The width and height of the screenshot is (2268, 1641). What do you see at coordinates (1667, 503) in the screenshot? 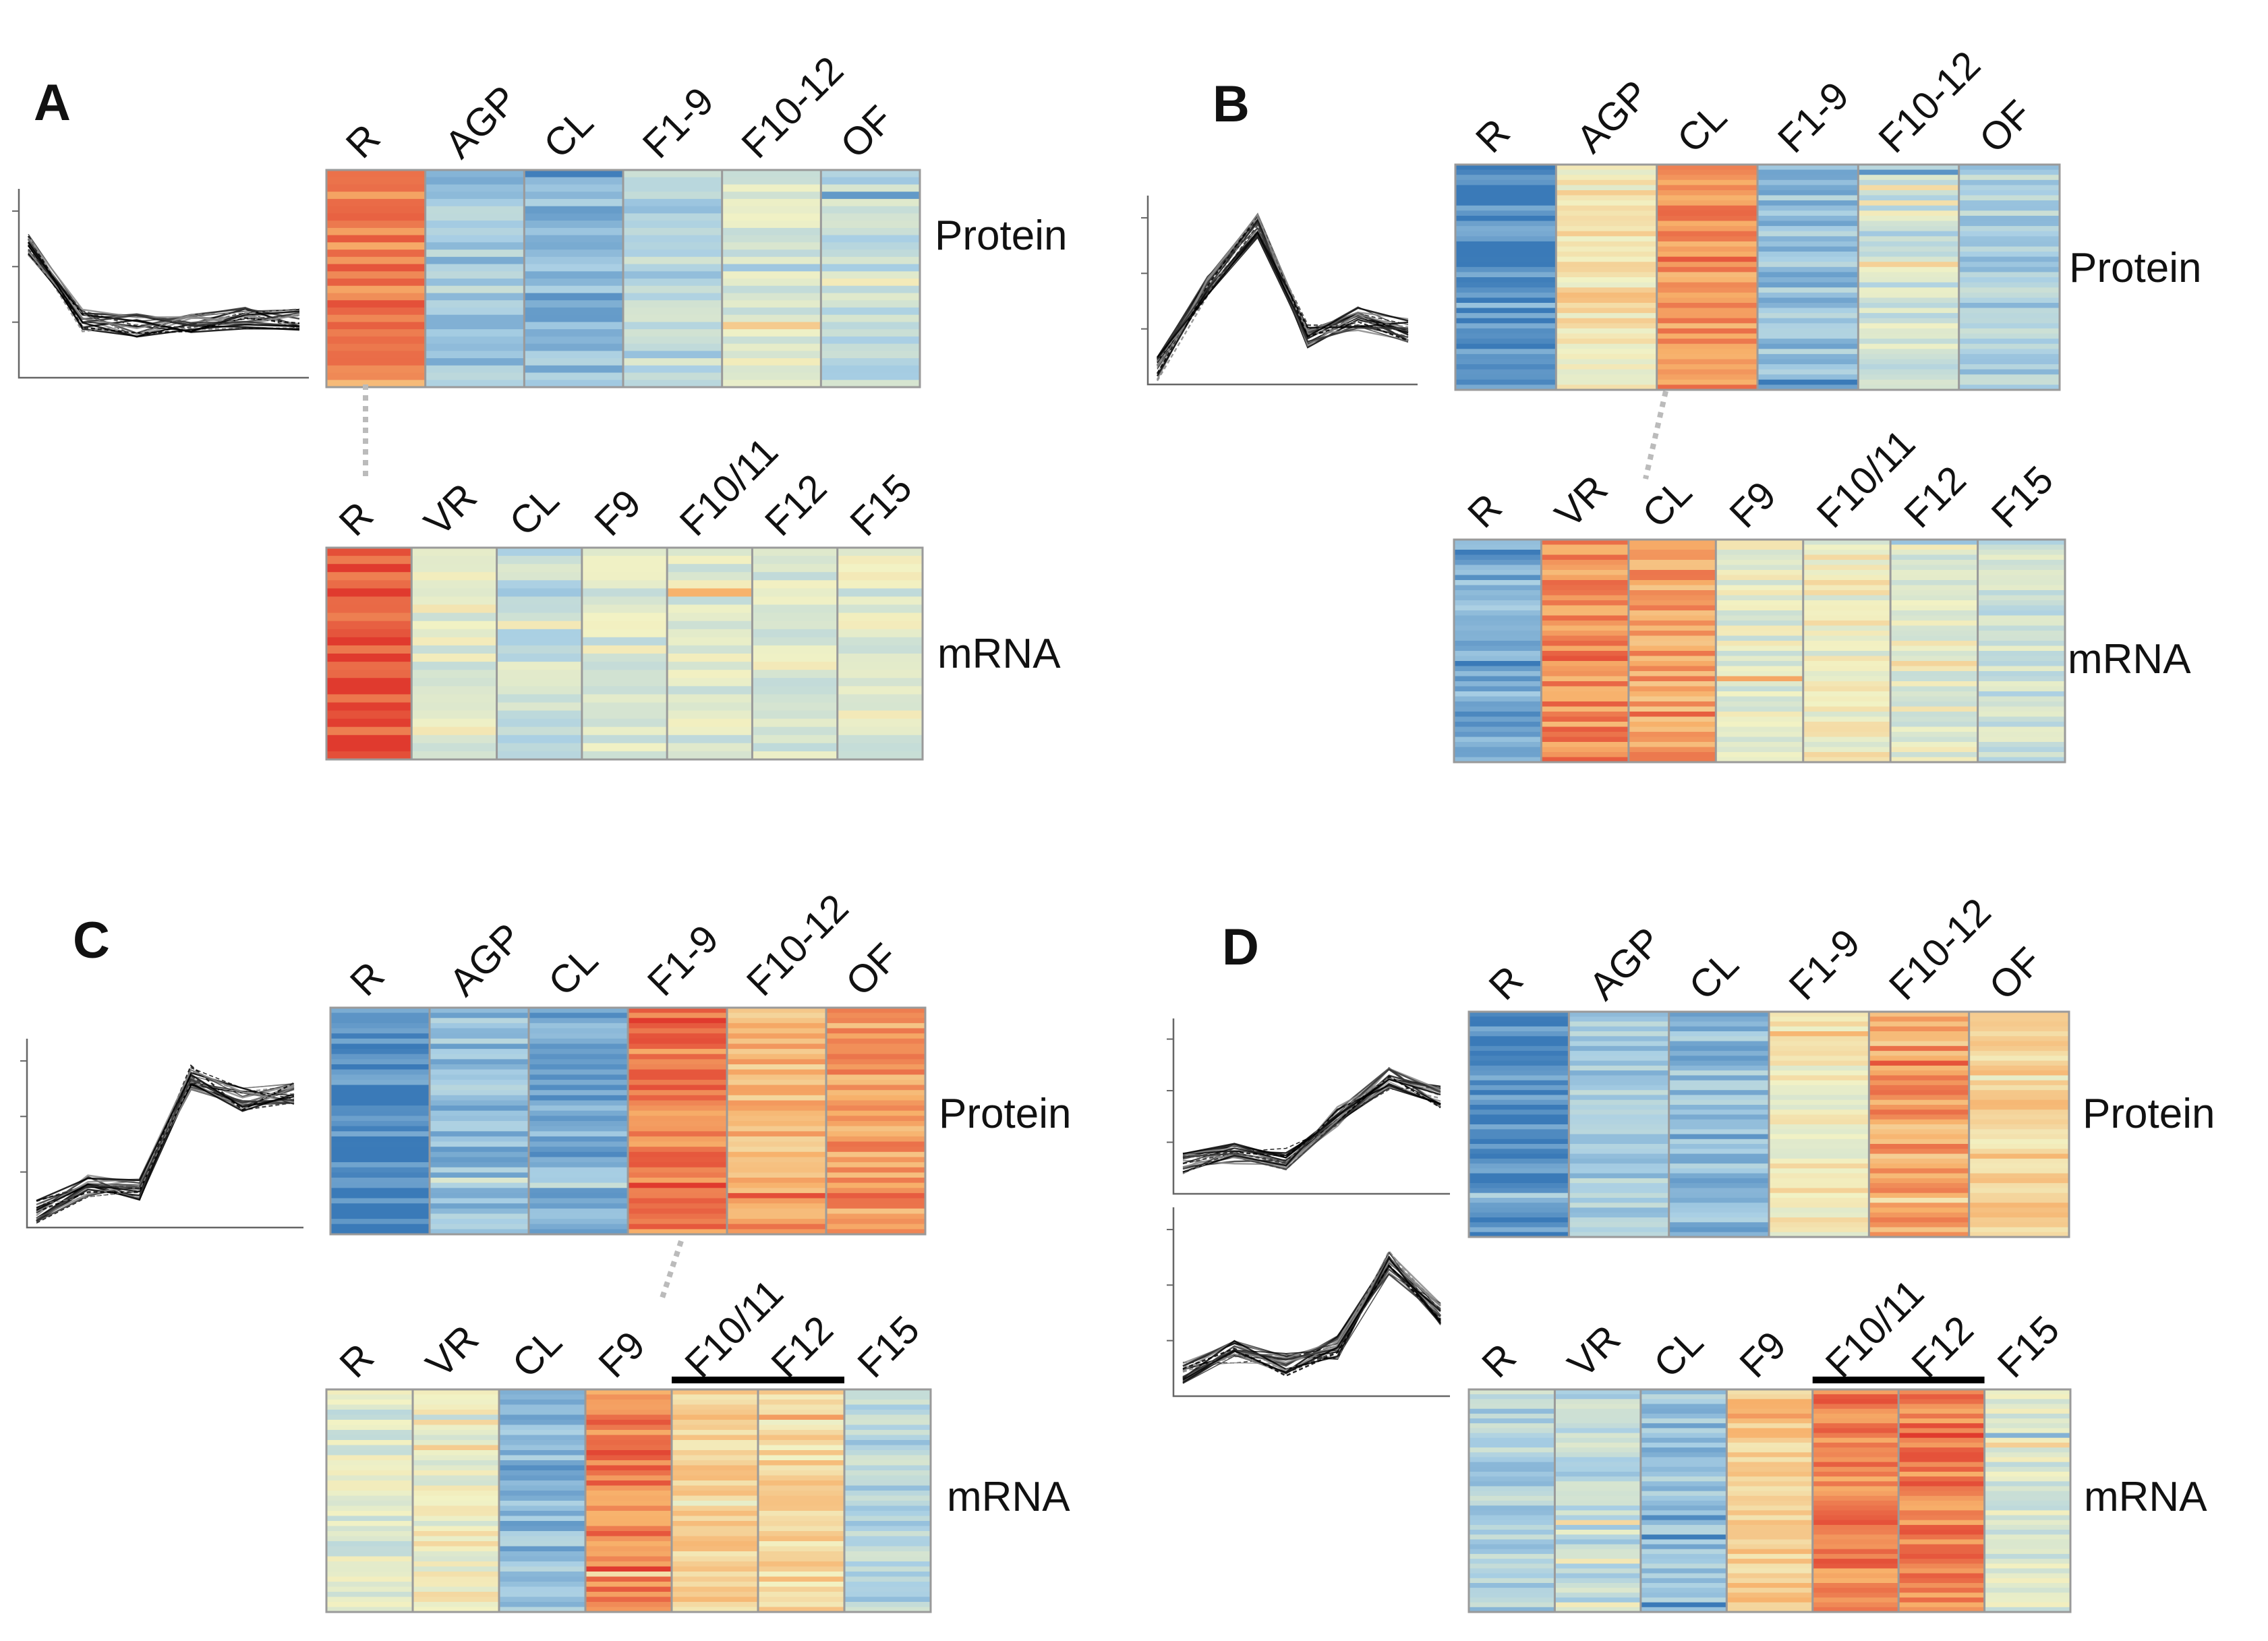
I see `mrna-column-label: CL` at bounding box center [1667, 503].